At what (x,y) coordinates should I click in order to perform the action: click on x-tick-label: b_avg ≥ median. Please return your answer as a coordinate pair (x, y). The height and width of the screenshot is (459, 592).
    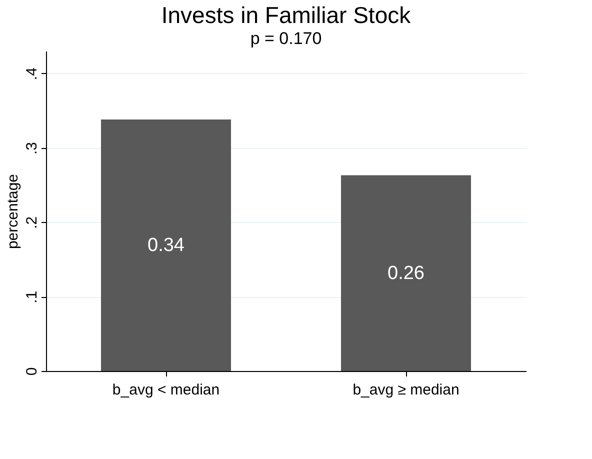
    Looking at the image, I should click on (406, 390).